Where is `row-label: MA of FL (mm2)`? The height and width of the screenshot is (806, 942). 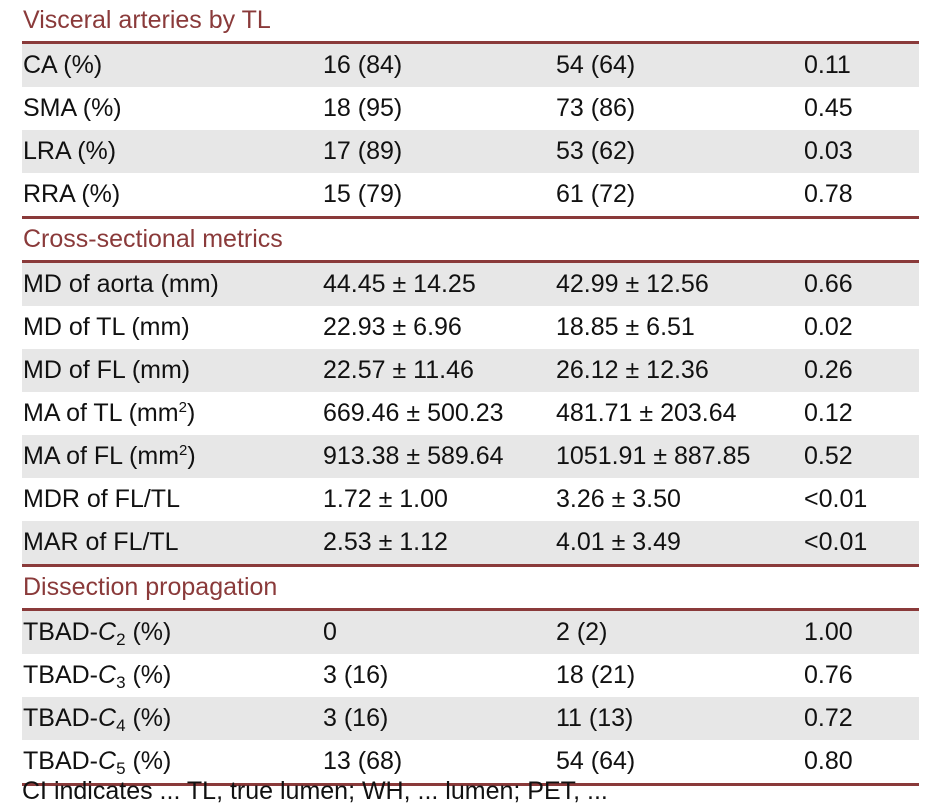
row-label: MA of FL (mm2) is located at coordinates (109, 456).